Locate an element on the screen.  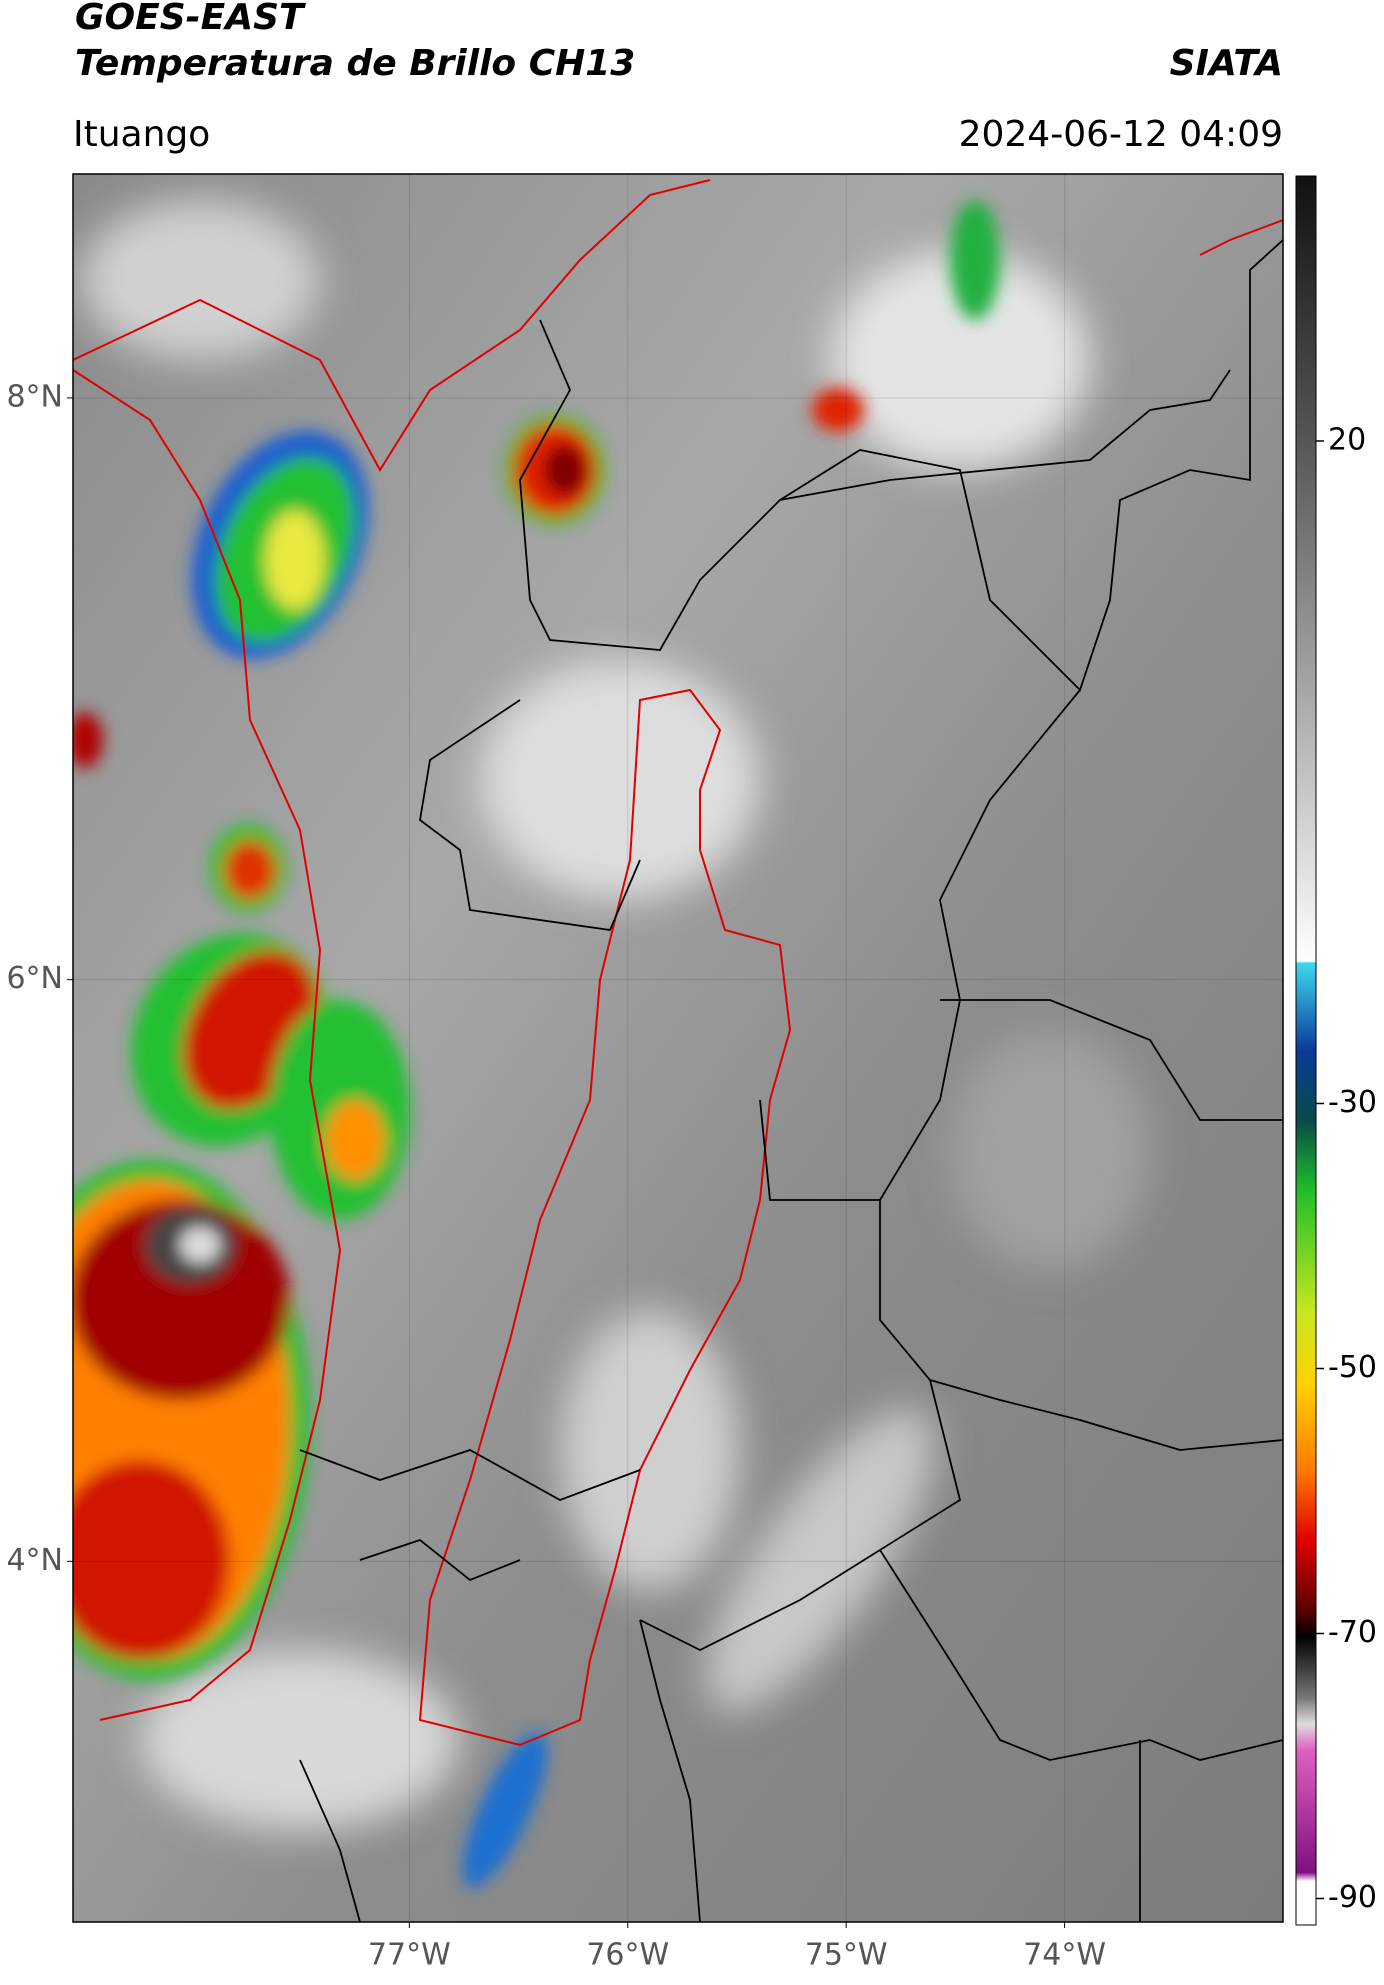
colorbar-tick-label: -30 is located at coordinates (1352, 1102).